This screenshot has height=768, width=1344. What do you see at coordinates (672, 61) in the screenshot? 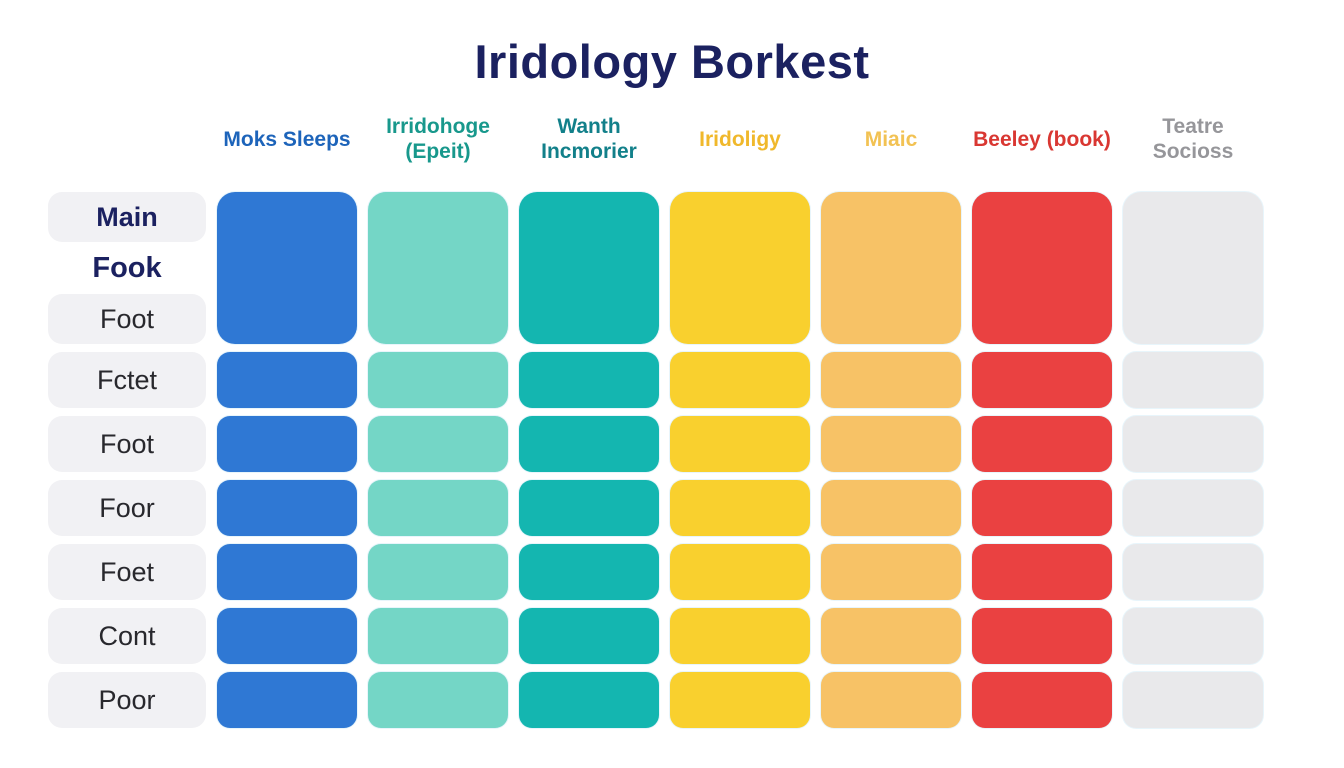
I see `page-title: Iridology Borkest` at bounding box center [672, 61].